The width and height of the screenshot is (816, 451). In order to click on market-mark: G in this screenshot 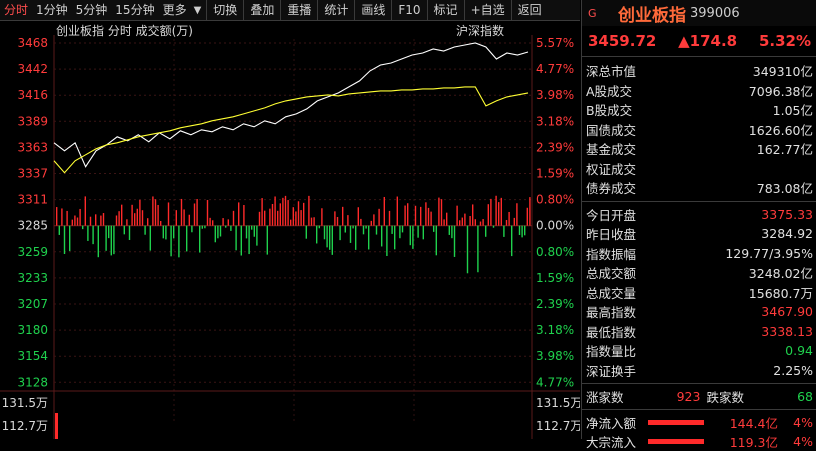, I will do `click(592, 13)`.